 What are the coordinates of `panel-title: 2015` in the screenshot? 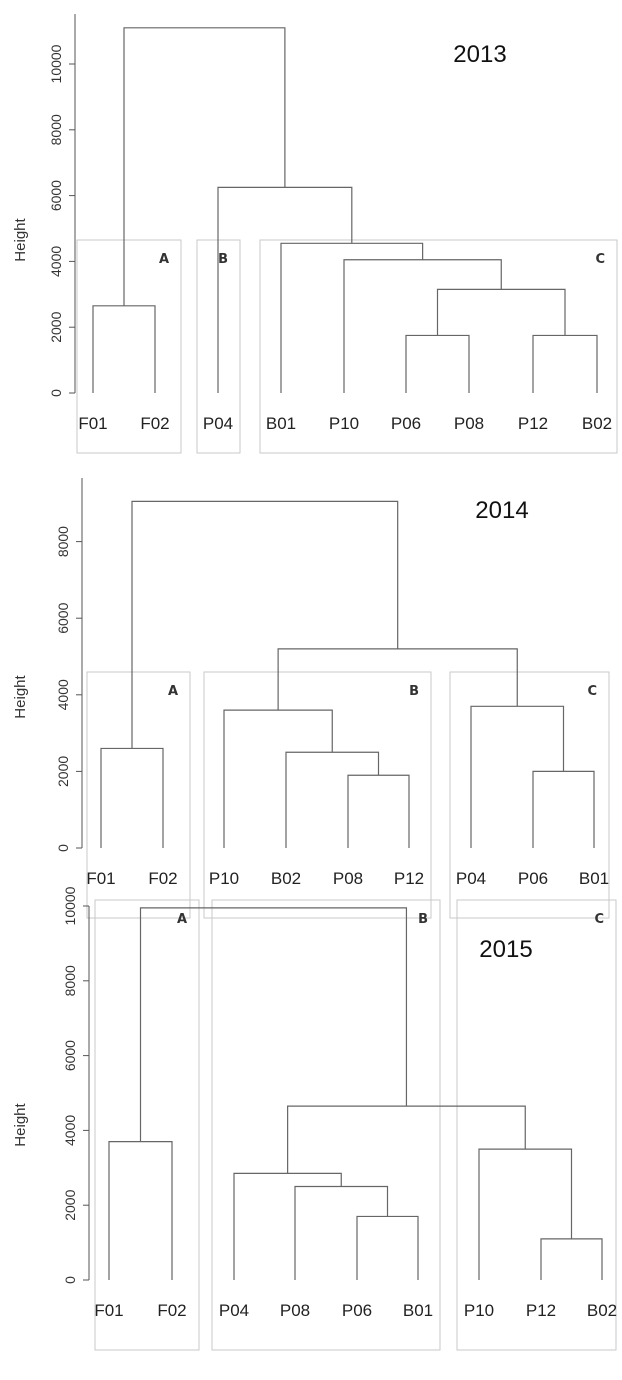 It's located at (505, 949).